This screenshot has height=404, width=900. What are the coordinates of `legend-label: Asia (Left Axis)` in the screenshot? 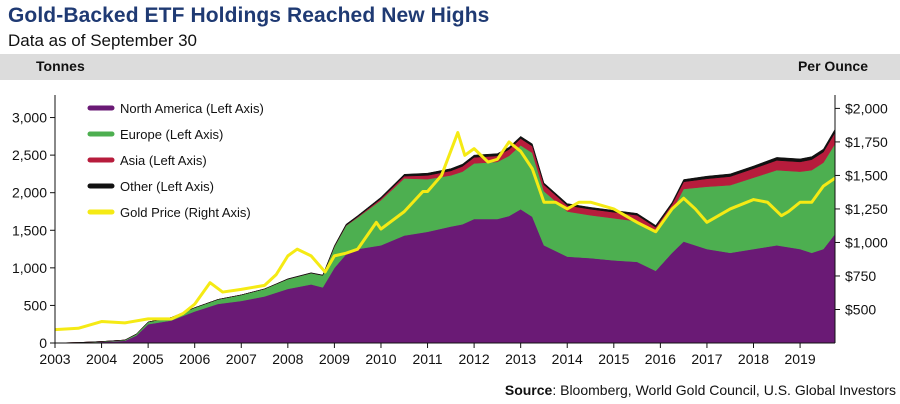 It's located at (163, 160).